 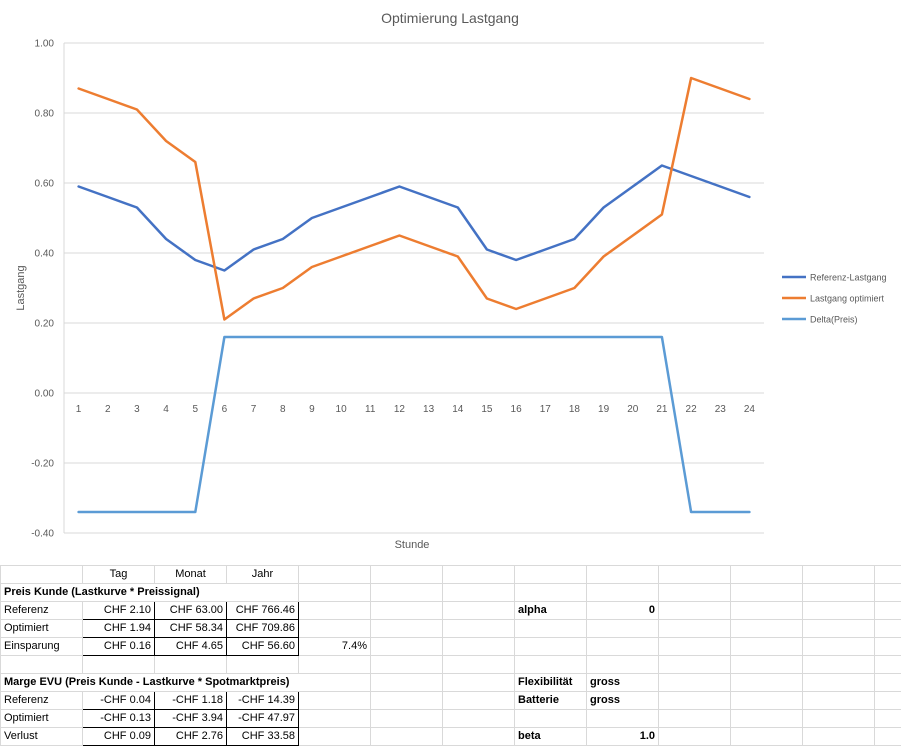 What do you see at coordinates (847, 299) in the screenshot?
I see `legend-entry: Lastgang optimiert` at bounding box center [847, 299].